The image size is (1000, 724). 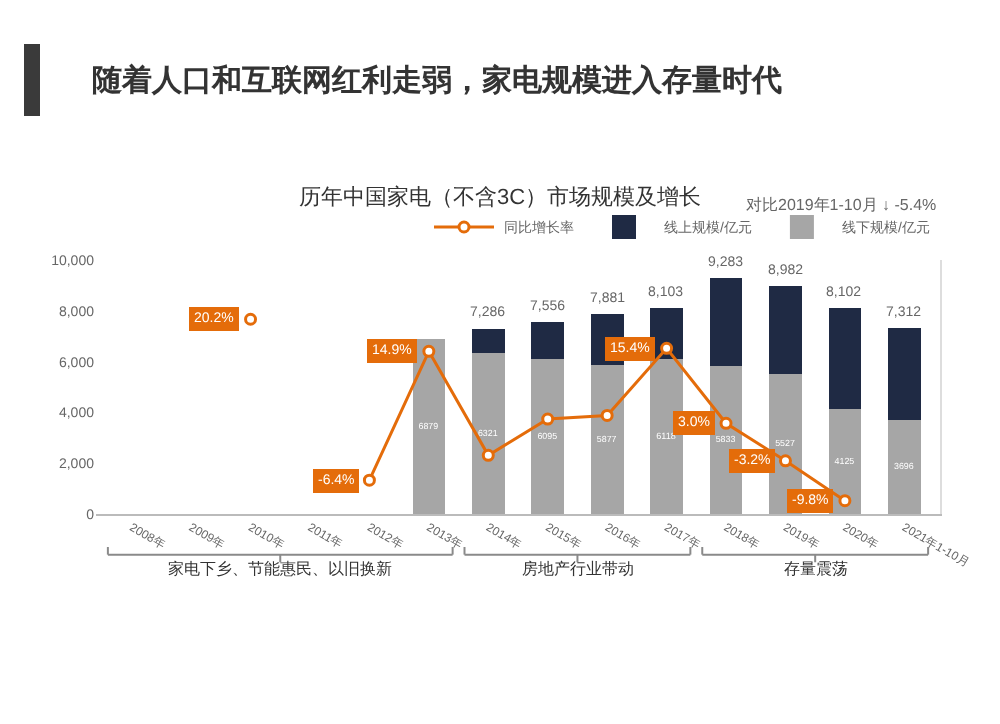 What do you see at coordinates (841, 205) in the screenshot?
I see `text: 对比2019年1-10月 ↓ -5.4%` at bounding box center [841, 205].